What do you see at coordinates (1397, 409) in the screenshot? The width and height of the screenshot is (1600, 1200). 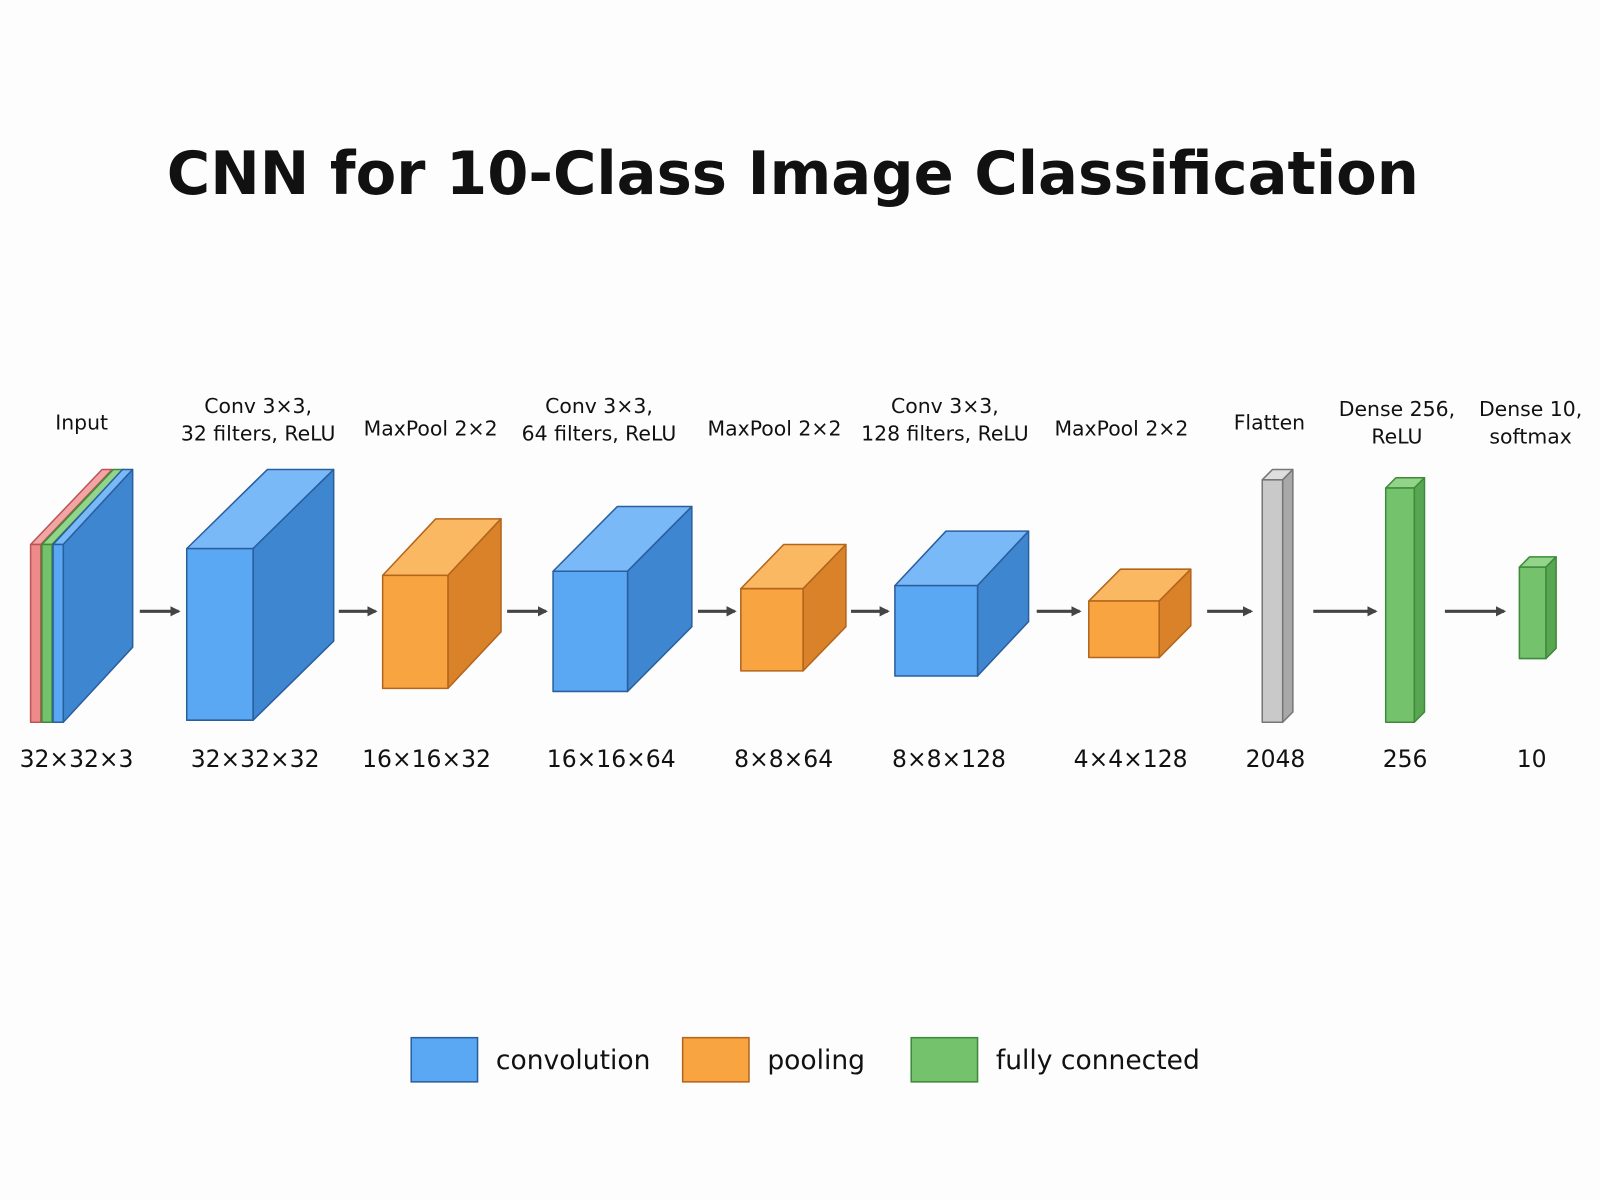 I see `layer-label: Dense 256,` at bounding box center [1397, 409].